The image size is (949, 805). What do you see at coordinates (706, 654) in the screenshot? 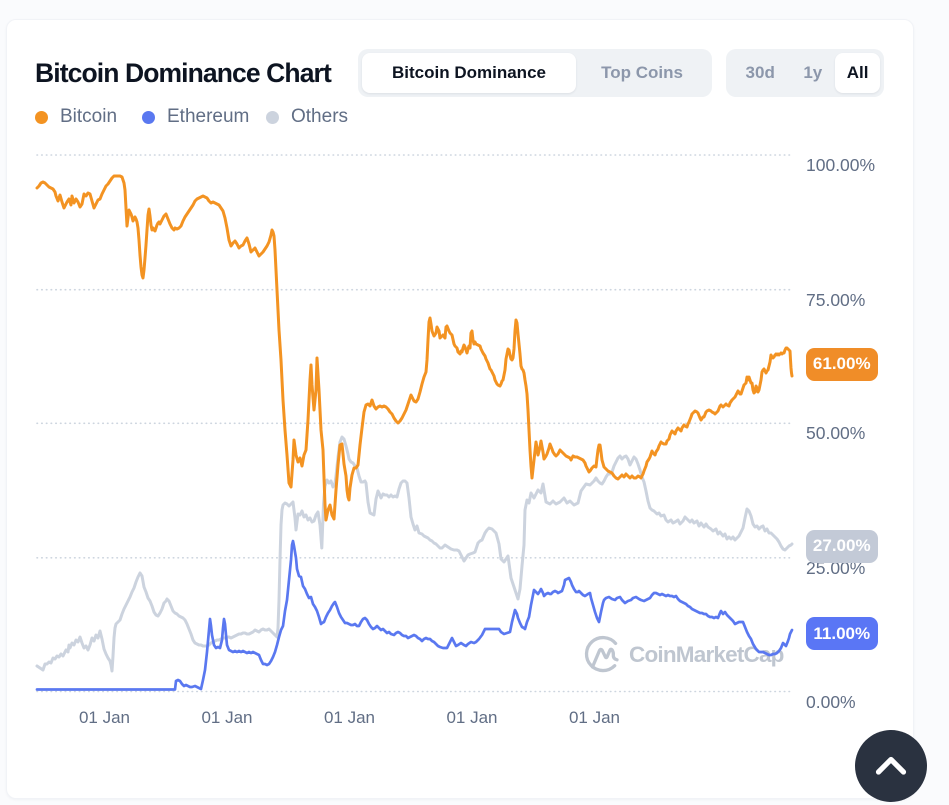
I see `svg-text: CoinMarketCap` at bounding box center [706, 654].